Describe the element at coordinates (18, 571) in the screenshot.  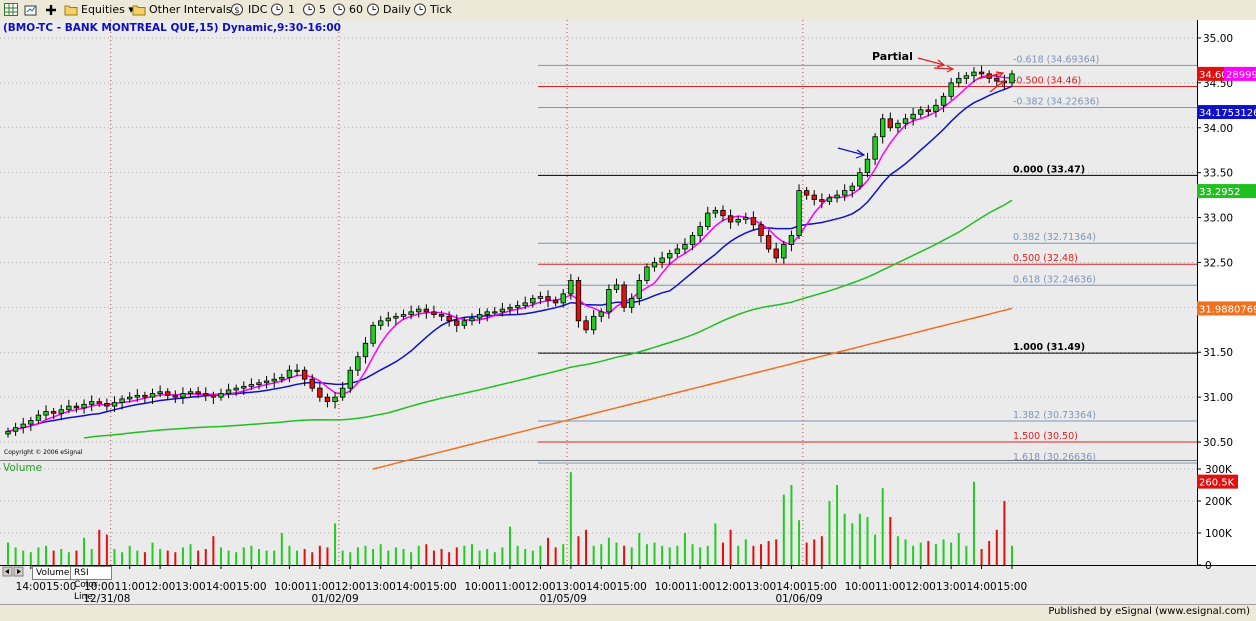
I see `scroll-right-icon` at that location.